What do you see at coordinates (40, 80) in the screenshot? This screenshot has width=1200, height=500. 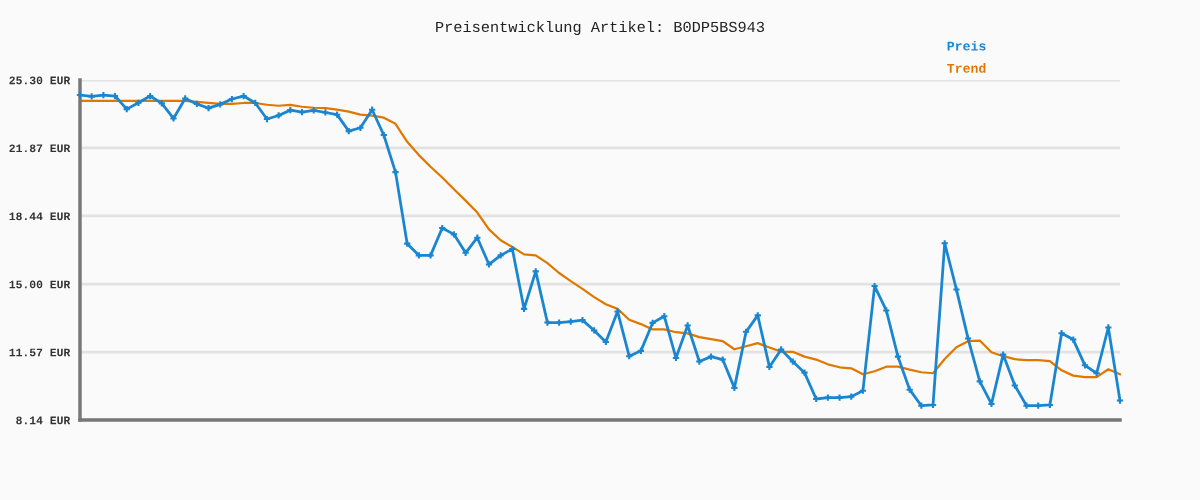 I see `y-tick-label: 25.30 EUR` at bounding box center [40, 80].